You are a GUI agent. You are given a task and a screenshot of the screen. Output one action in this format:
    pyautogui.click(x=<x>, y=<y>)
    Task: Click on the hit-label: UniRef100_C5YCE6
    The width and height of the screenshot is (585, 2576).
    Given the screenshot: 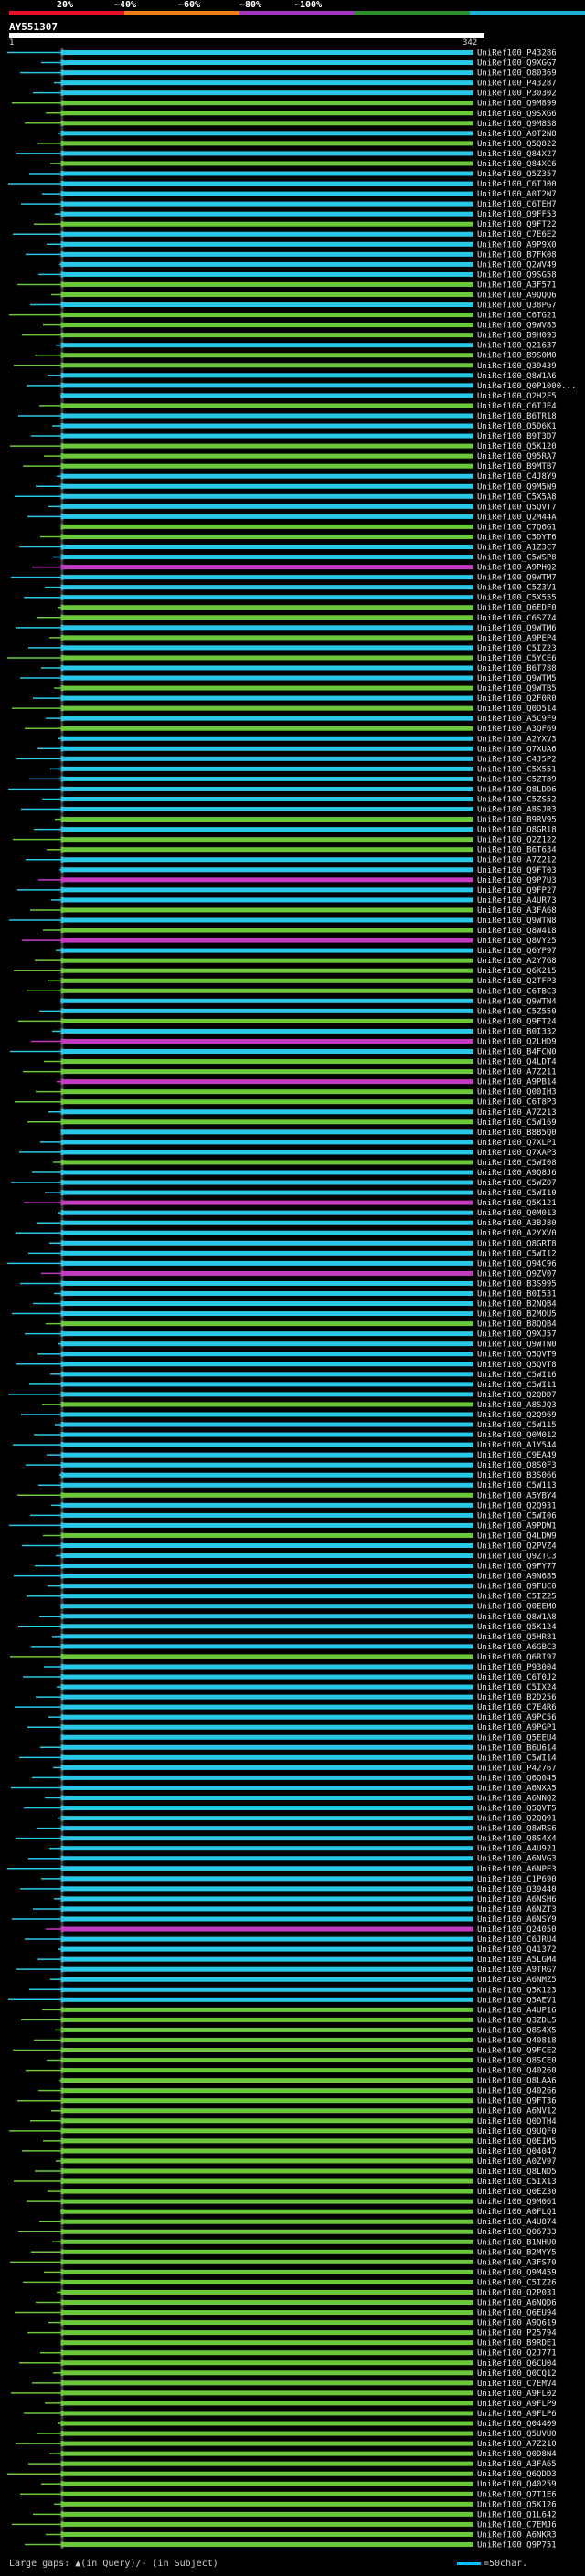 What is the action you would take?
    pyautogui.click(x=517, y=658)
    